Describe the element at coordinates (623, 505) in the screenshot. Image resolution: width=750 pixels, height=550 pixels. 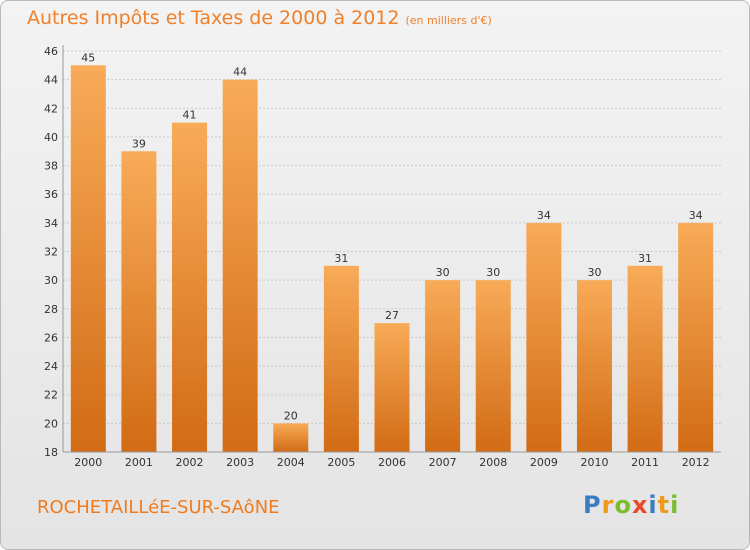
I see `logo-letter: o` at that location.